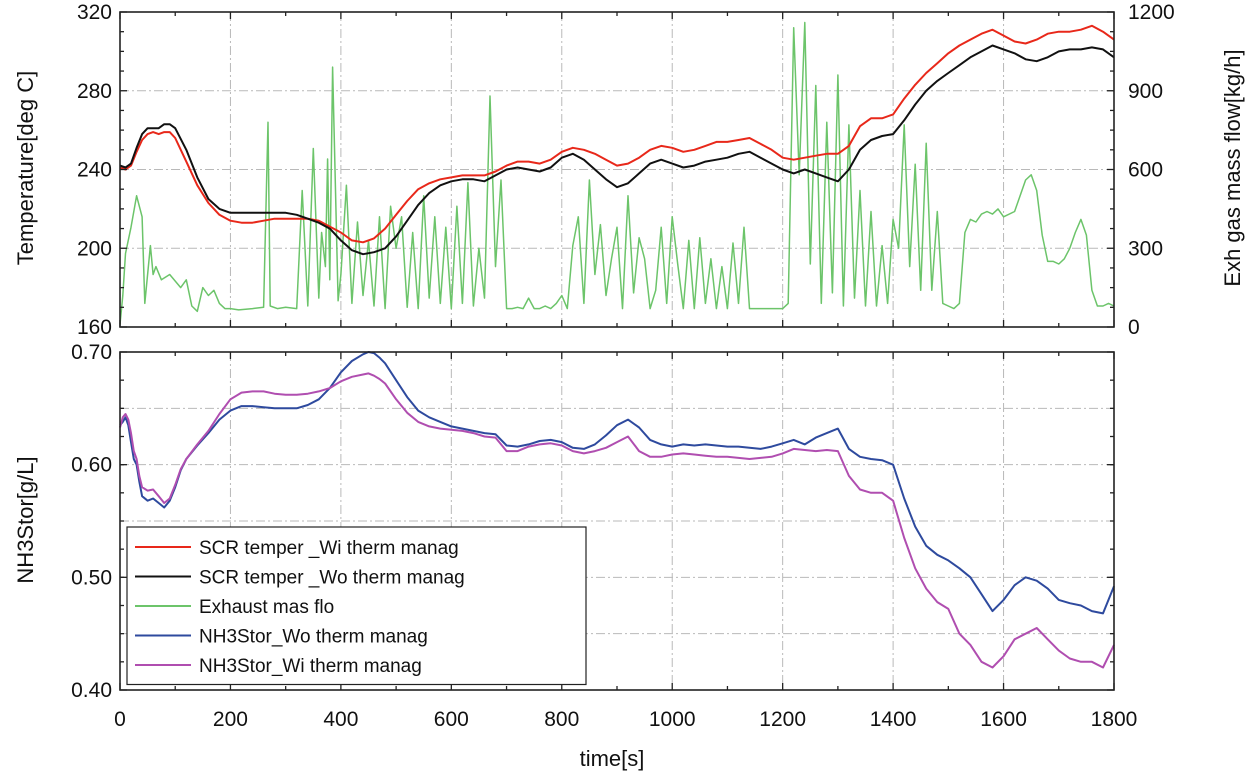 The image size is (1250, 774). Describe the element at coordinates (672, 719) in the screenshot. I see `x-tick-label: 1000` at that location.